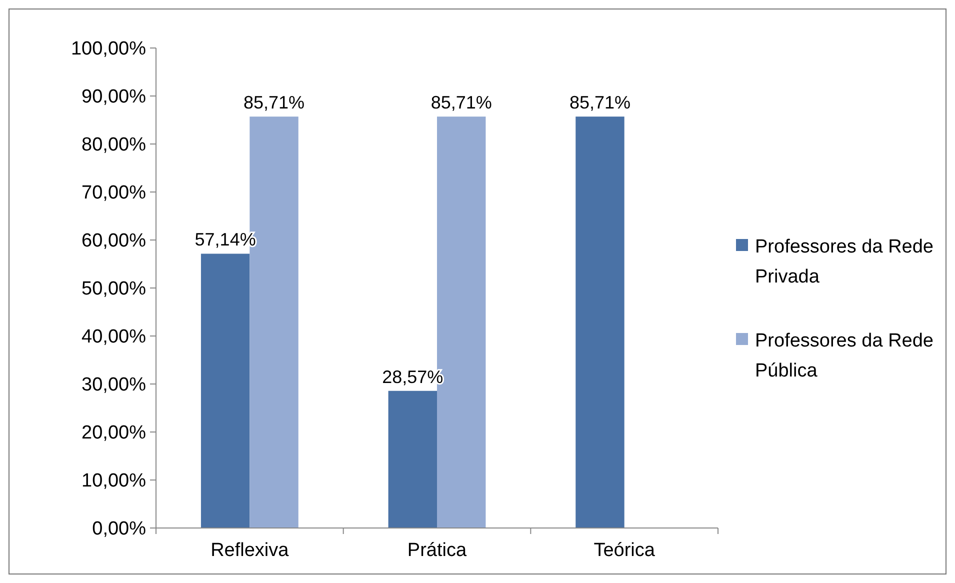  What do you see at coordinates (844, 262) in the screenshot?
I see `legend-label: Professores da Rede Privada` at bounding box center [844, 262].